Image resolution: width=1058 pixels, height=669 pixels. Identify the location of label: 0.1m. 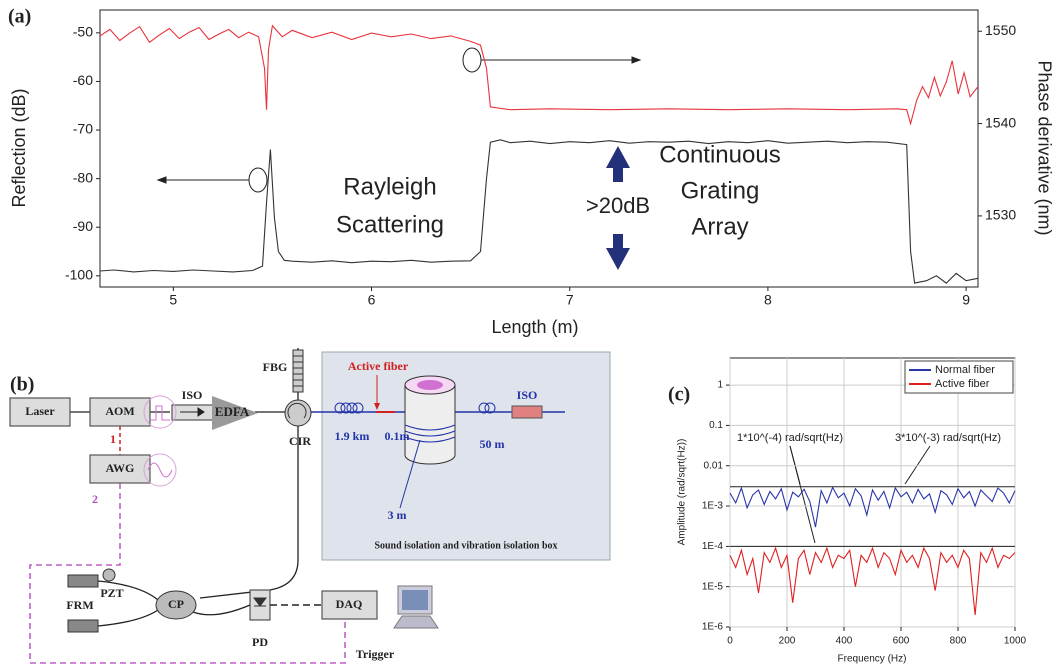
(397, 436).